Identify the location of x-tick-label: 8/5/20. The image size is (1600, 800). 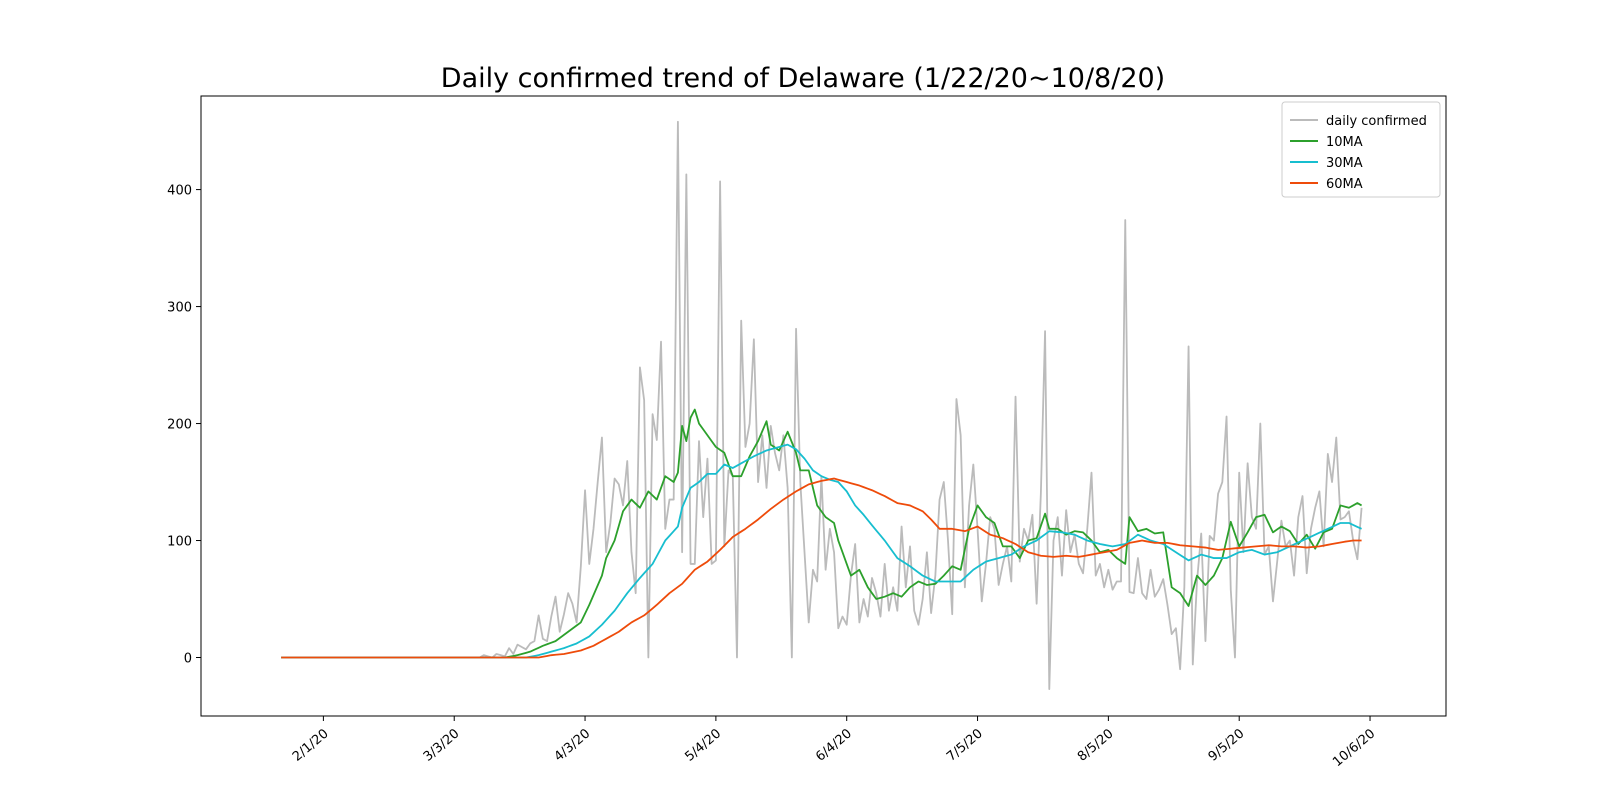
(1096, 745).